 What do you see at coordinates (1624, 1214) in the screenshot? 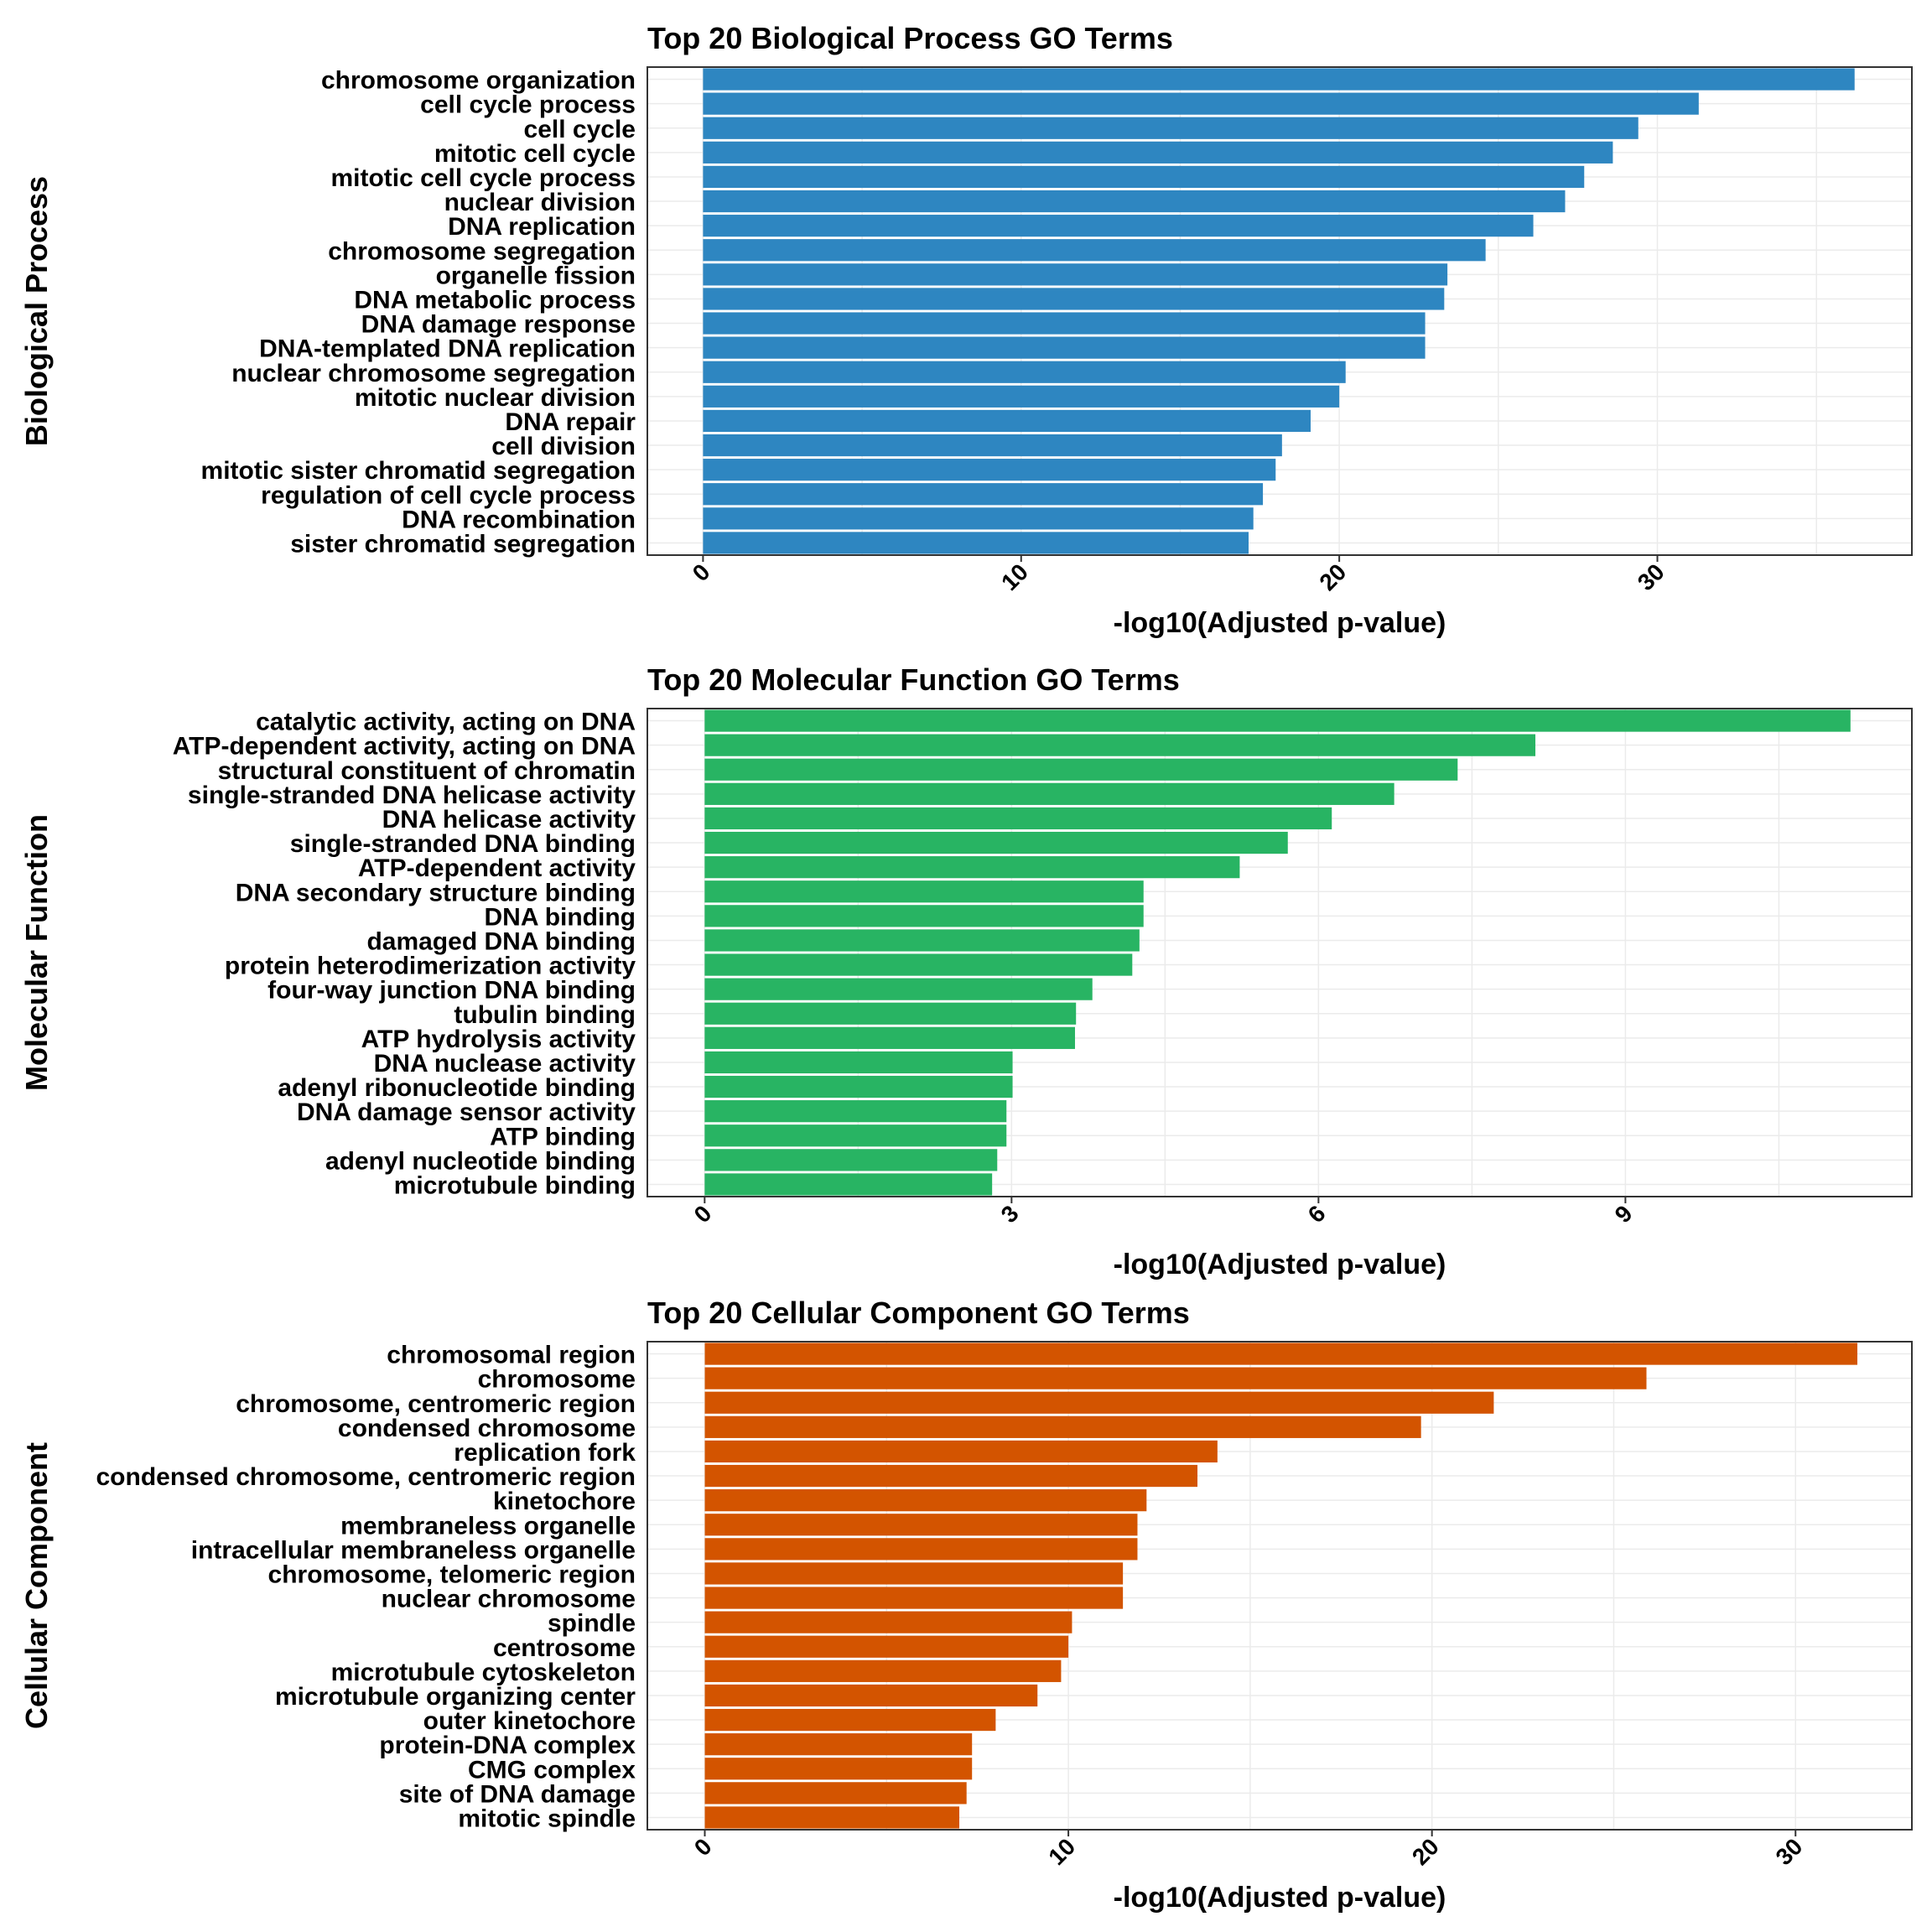
I see `x-tick-label: 9` at bounding box center [1624, 1214].